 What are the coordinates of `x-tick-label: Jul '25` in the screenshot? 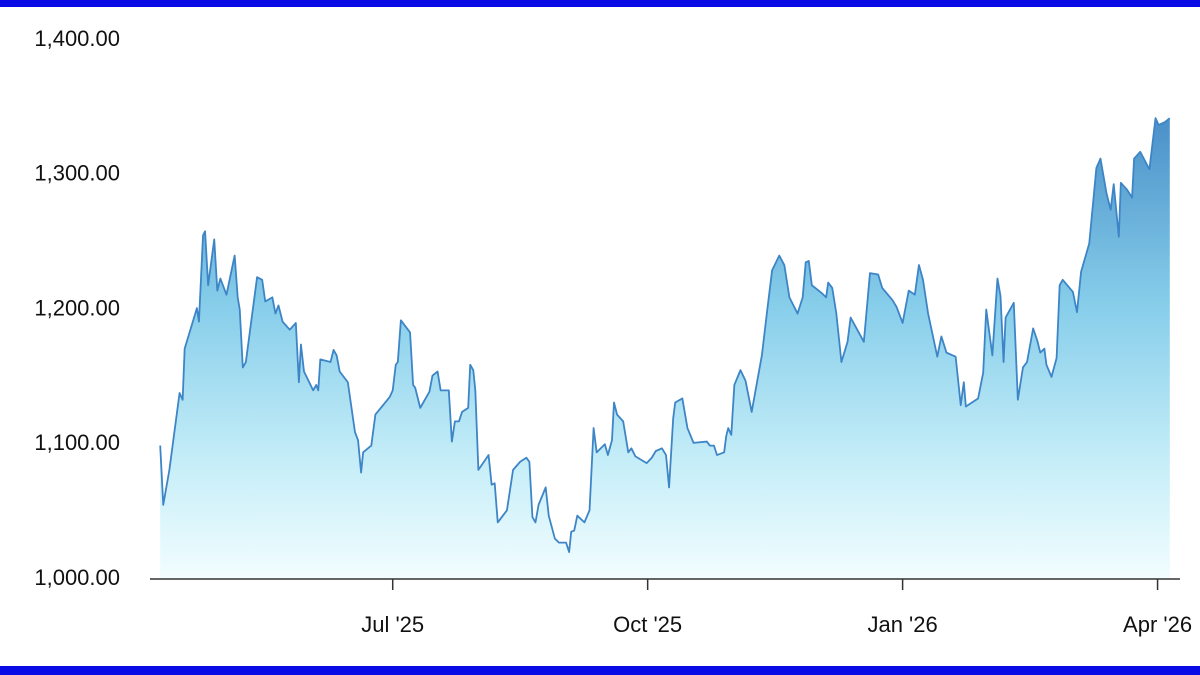 It's located at (392, 624).